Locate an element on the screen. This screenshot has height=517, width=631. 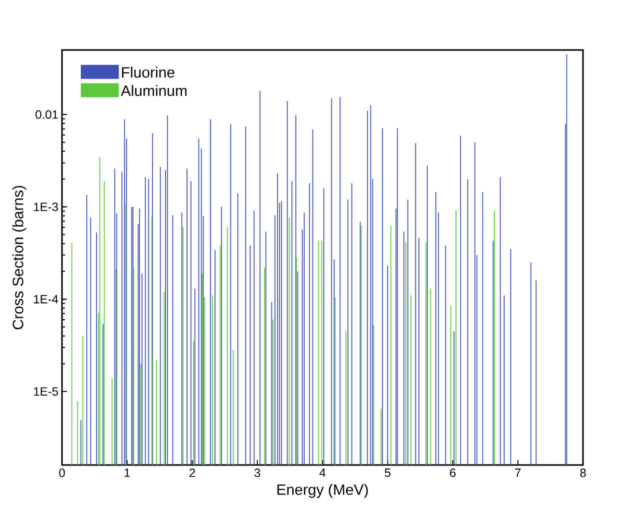
x-tick-label: 8 is located at coordinates (583, 473).